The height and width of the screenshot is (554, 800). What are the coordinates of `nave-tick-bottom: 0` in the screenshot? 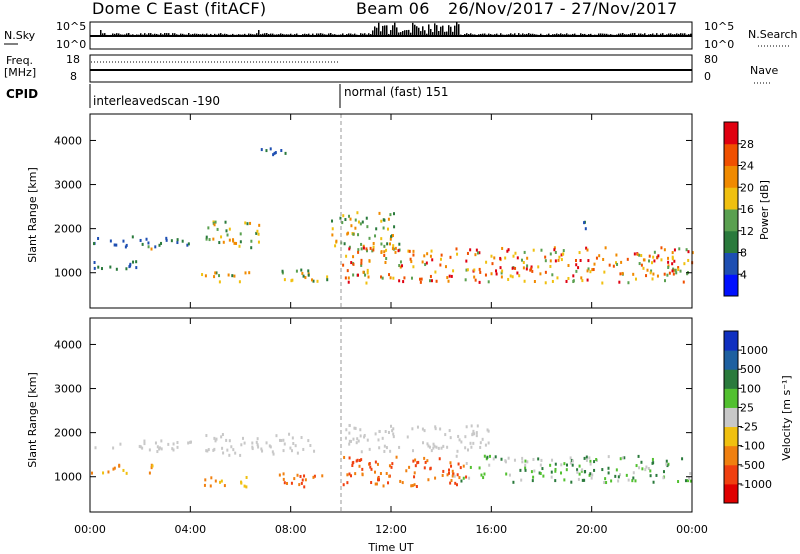 It's located at (707, 76).